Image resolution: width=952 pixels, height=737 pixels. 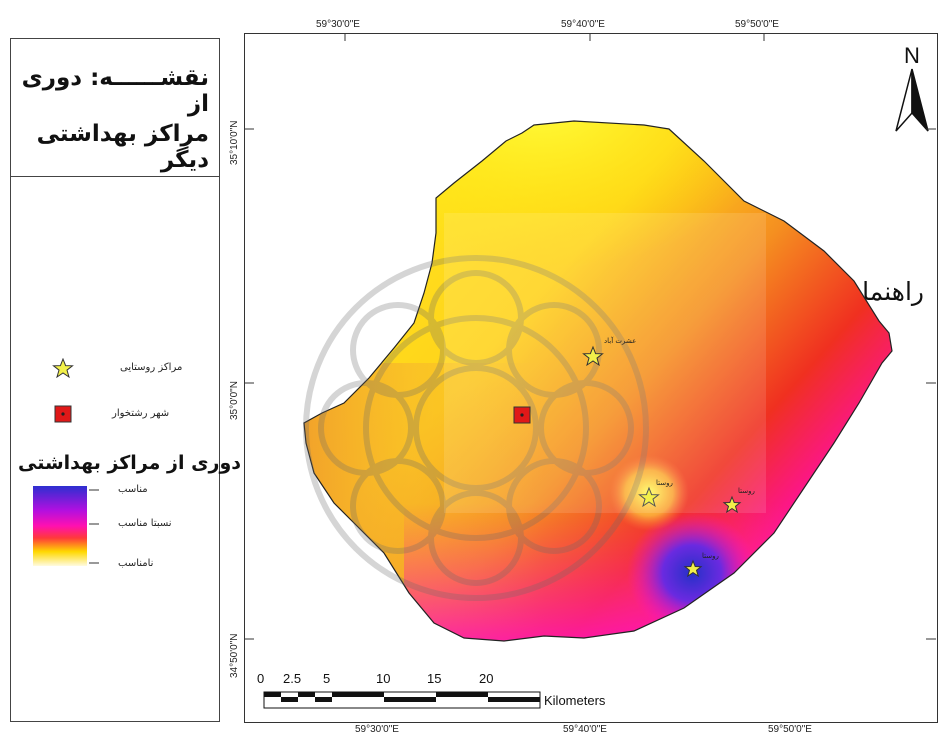 I want to click on place-label-village-2: روستا, so click(x=664, y=483).